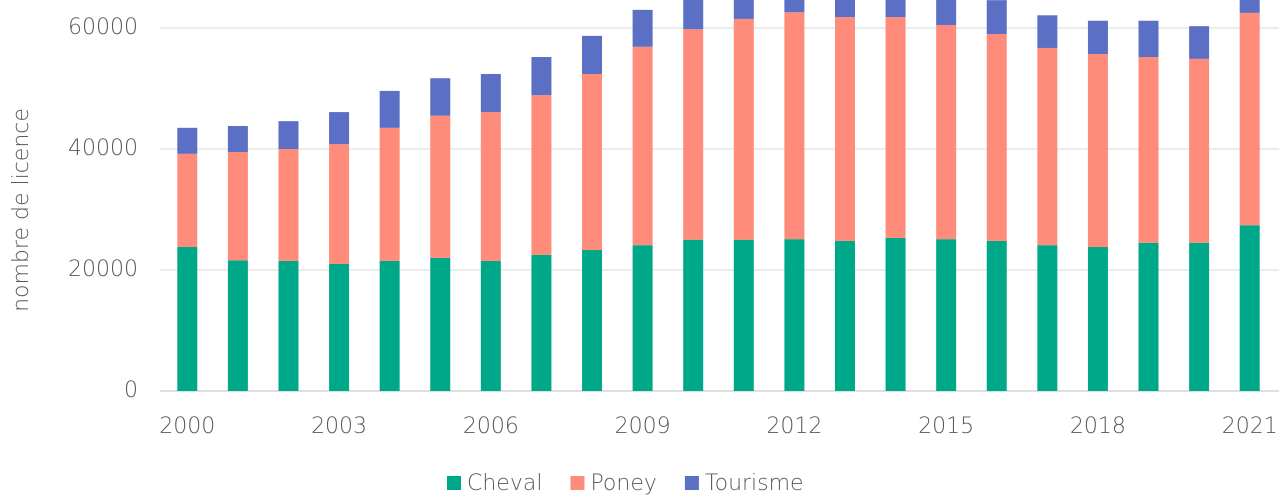  I want to click on x-tick-label: 2003, so click(339, 426).